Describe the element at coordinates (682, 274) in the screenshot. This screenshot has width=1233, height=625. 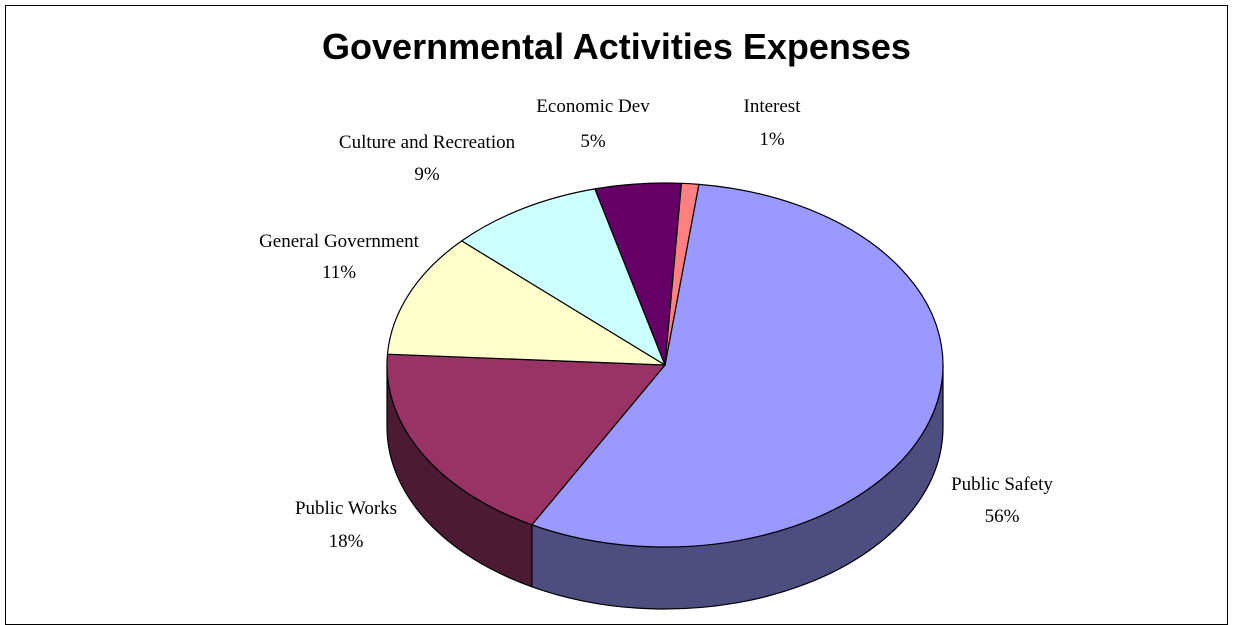
I see `slice-interest` at that location.